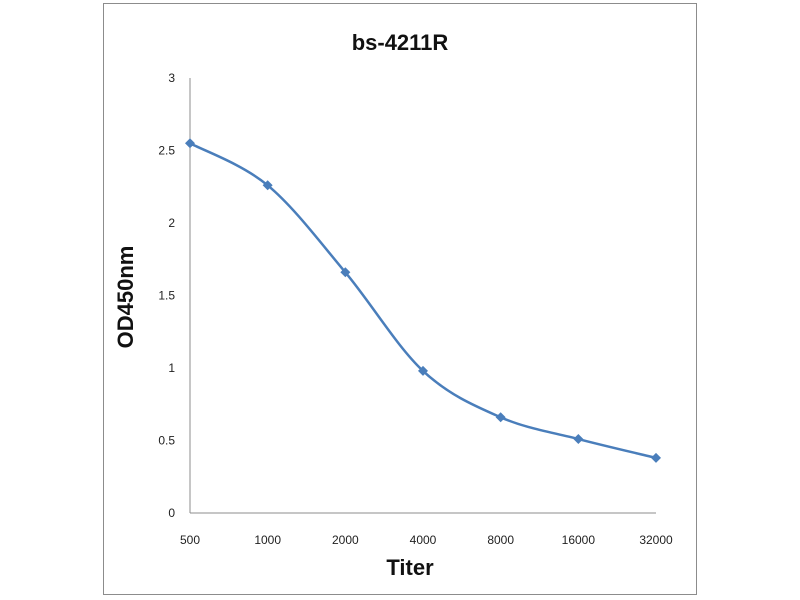 This screenshot has height=600, width=800. Describe the element at coordinates (267, 540) in the screenshot. I see `x-tick-label: 1000` at that location.